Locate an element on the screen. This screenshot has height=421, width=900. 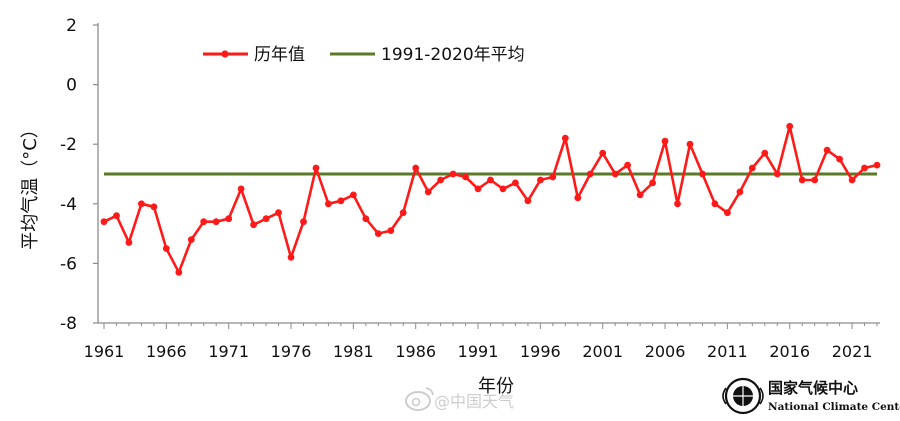
watermark-text: @中国天气 is located at coordinates (474, 401).